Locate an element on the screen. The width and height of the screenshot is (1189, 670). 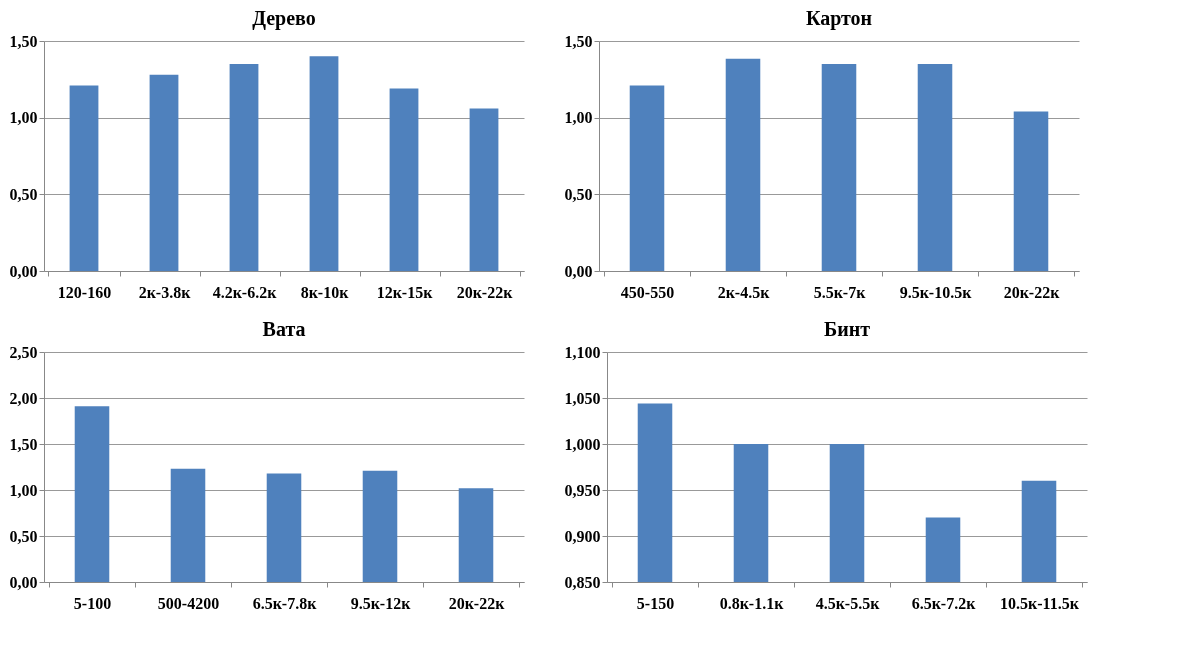
y-tick-label: 2,50 is located at coordinates (23, 352).